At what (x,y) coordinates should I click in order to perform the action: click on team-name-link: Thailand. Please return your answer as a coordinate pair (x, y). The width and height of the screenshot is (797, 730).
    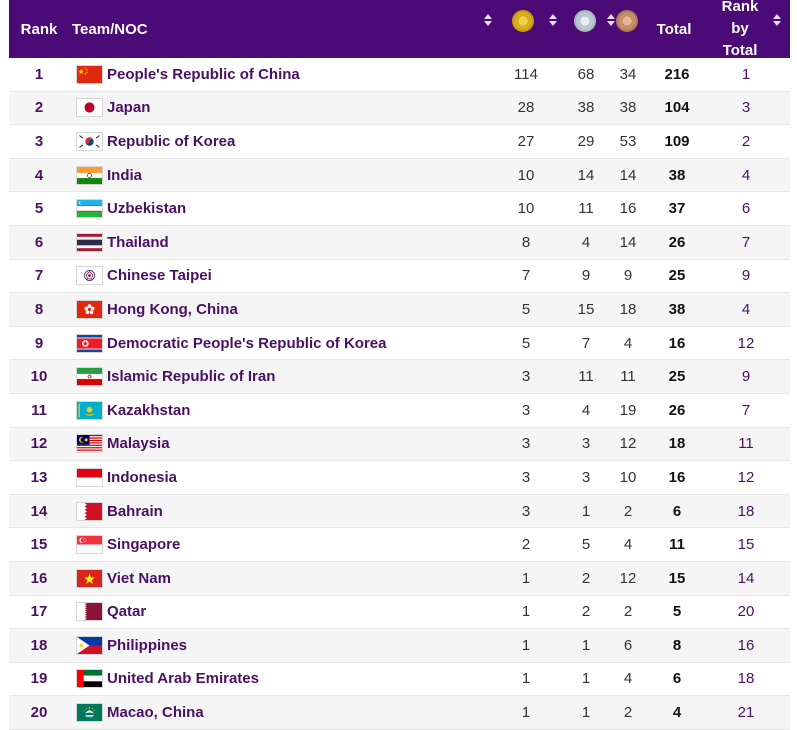
    Looking at the image, I should click on (138, 242).